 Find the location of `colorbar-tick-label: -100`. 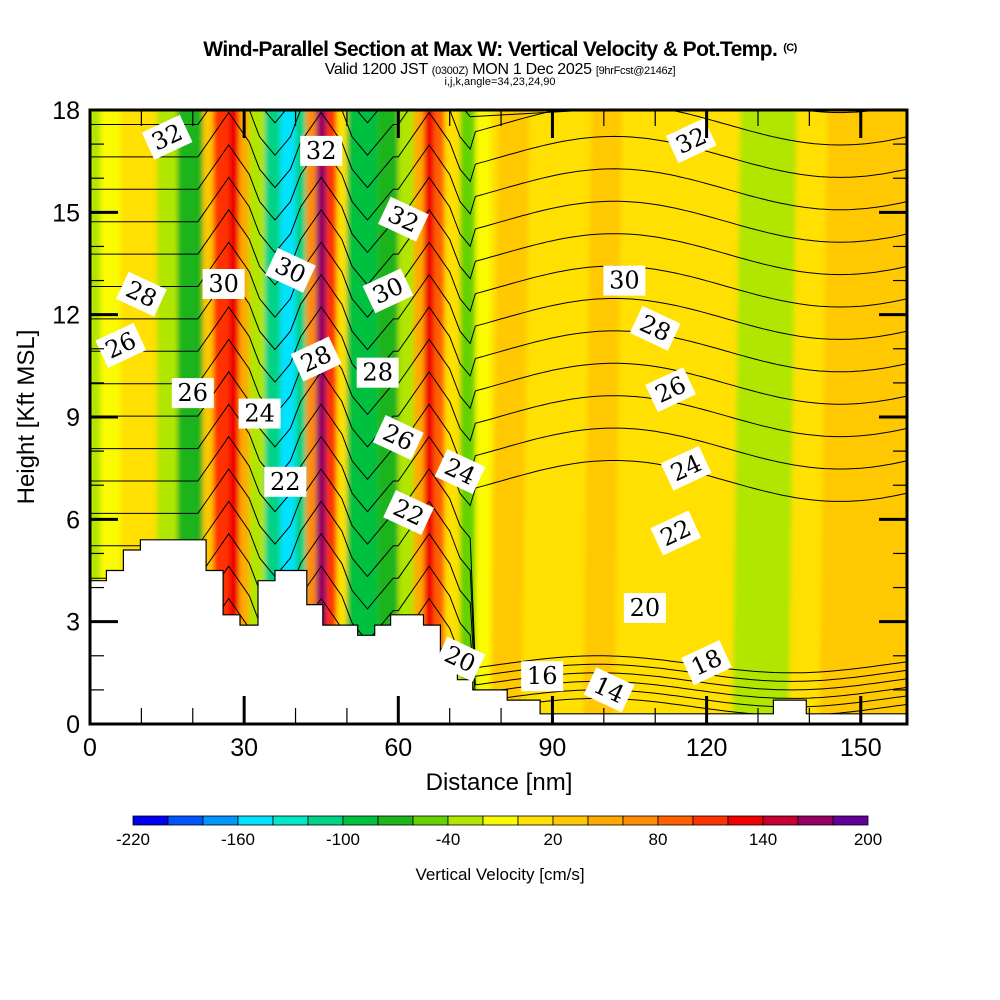

colorbar-tick-label: -100 is located at coordinates (343, 839).